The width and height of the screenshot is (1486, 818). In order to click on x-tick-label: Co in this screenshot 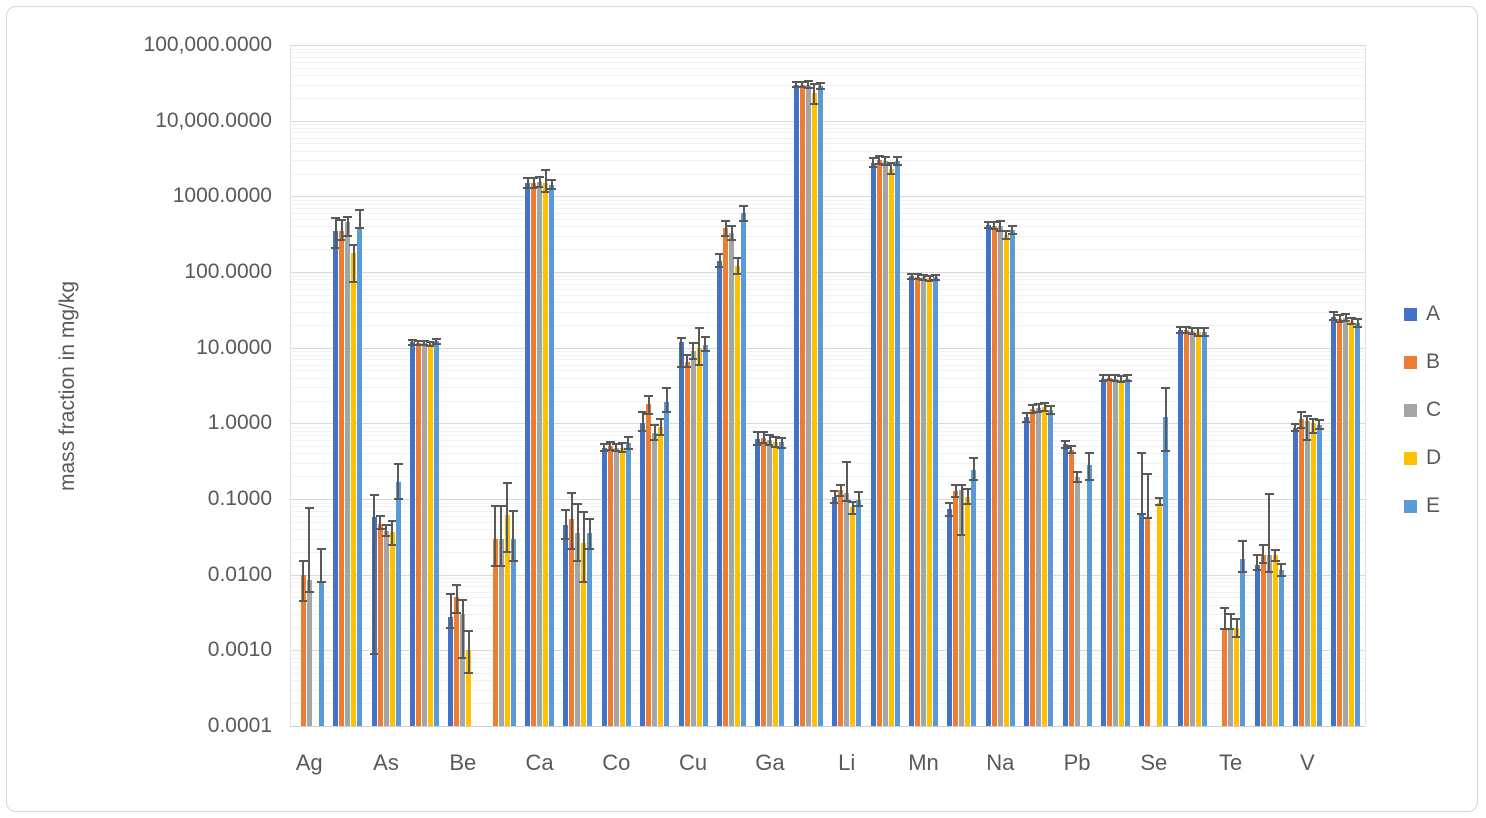, I will do `click(616, 762)`.